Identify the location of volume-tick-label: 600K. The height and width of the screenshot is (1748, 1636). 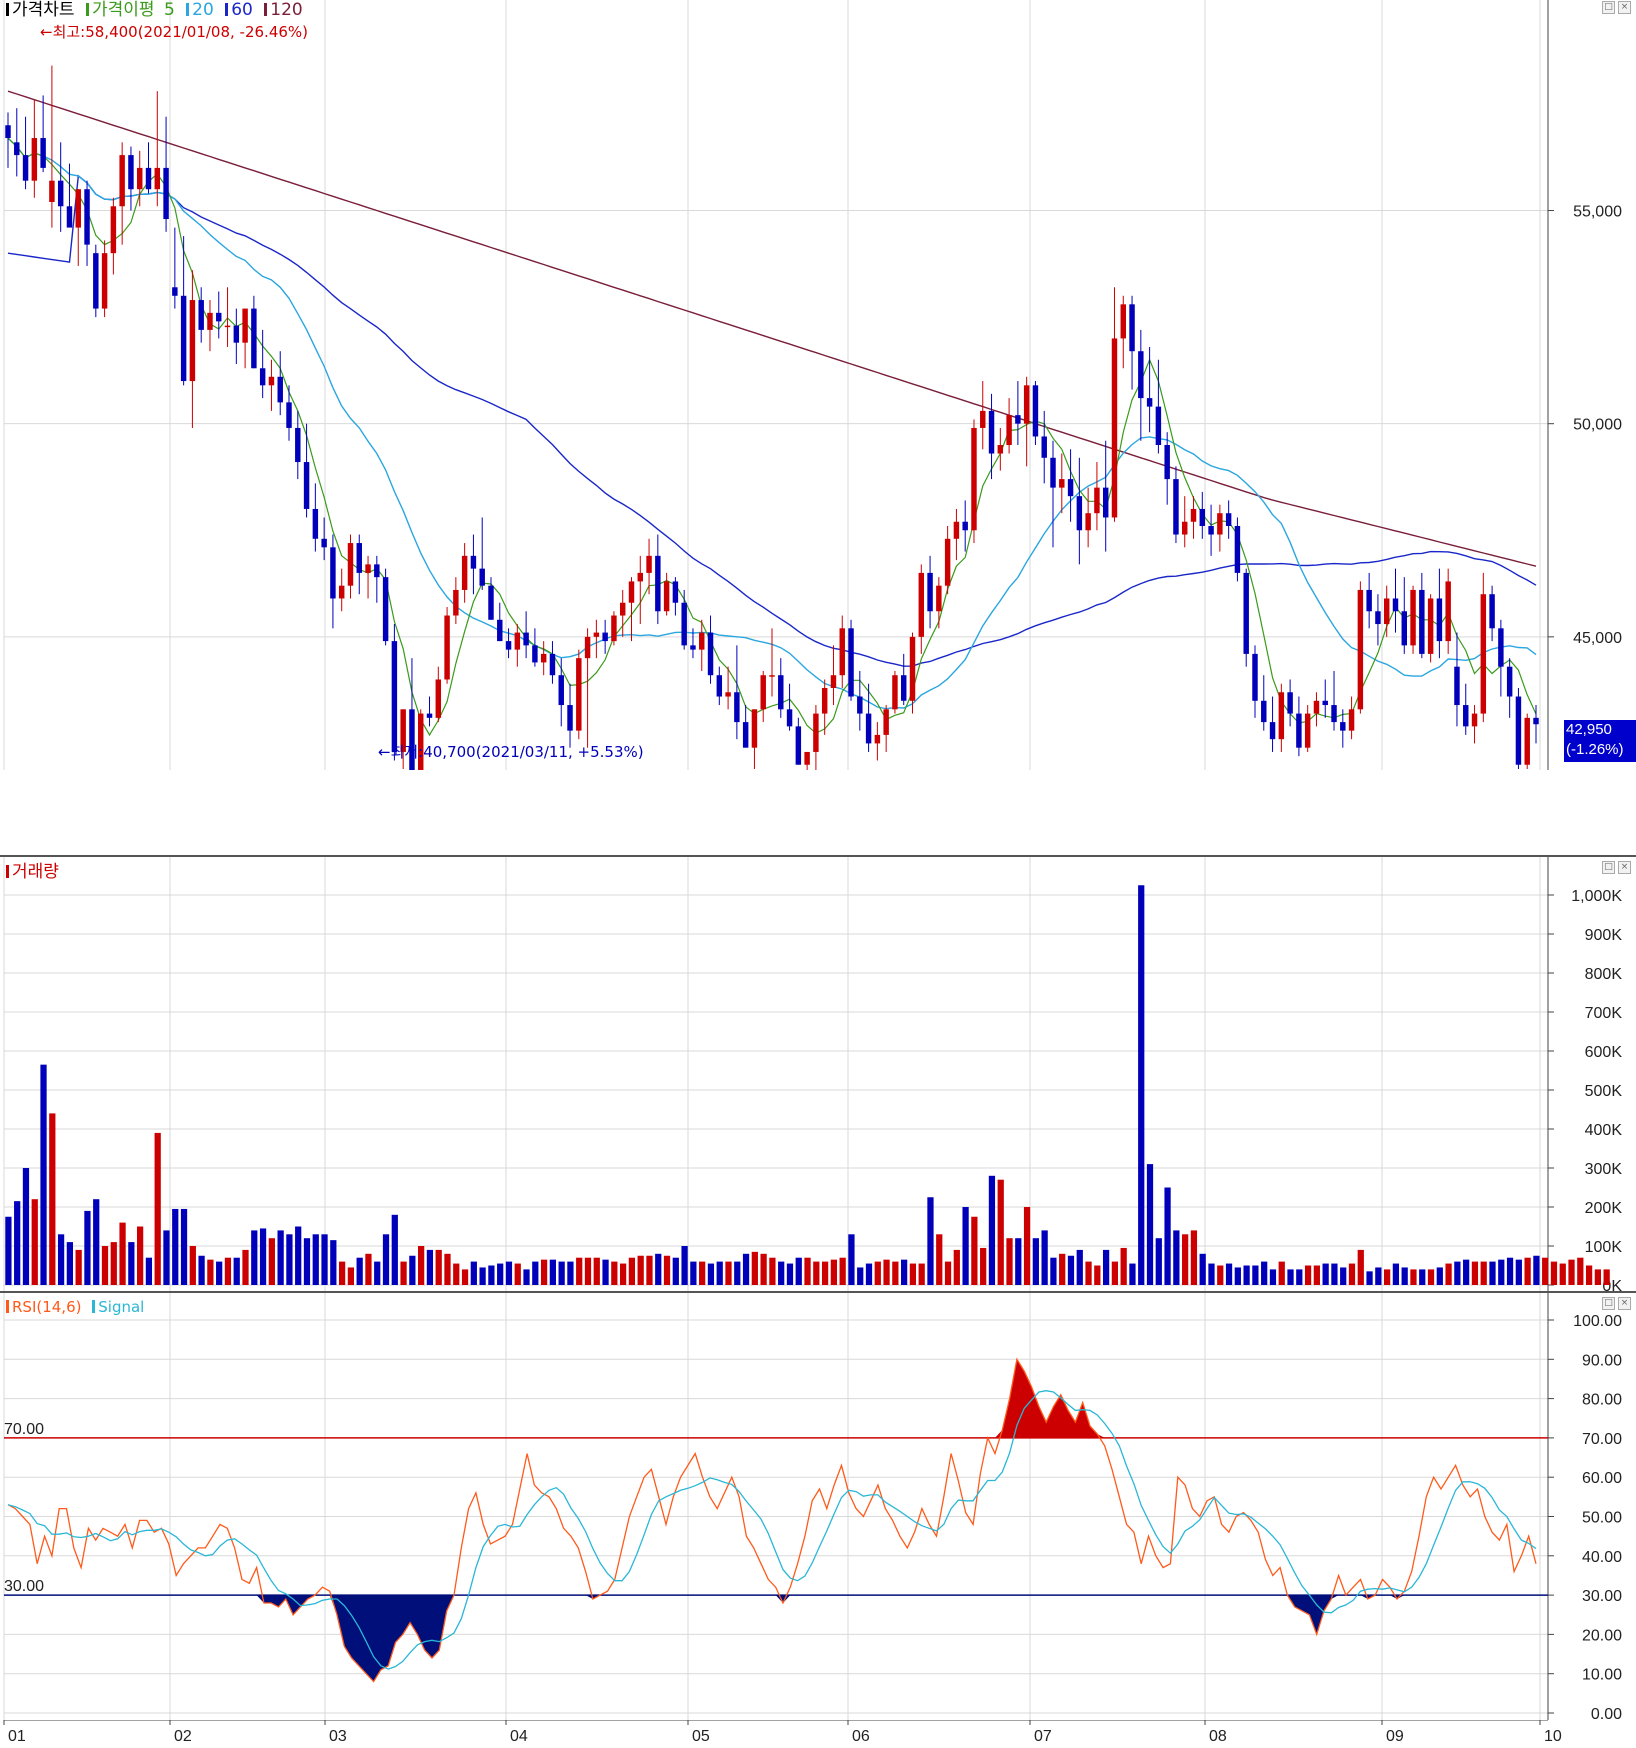
(1604, 1052).